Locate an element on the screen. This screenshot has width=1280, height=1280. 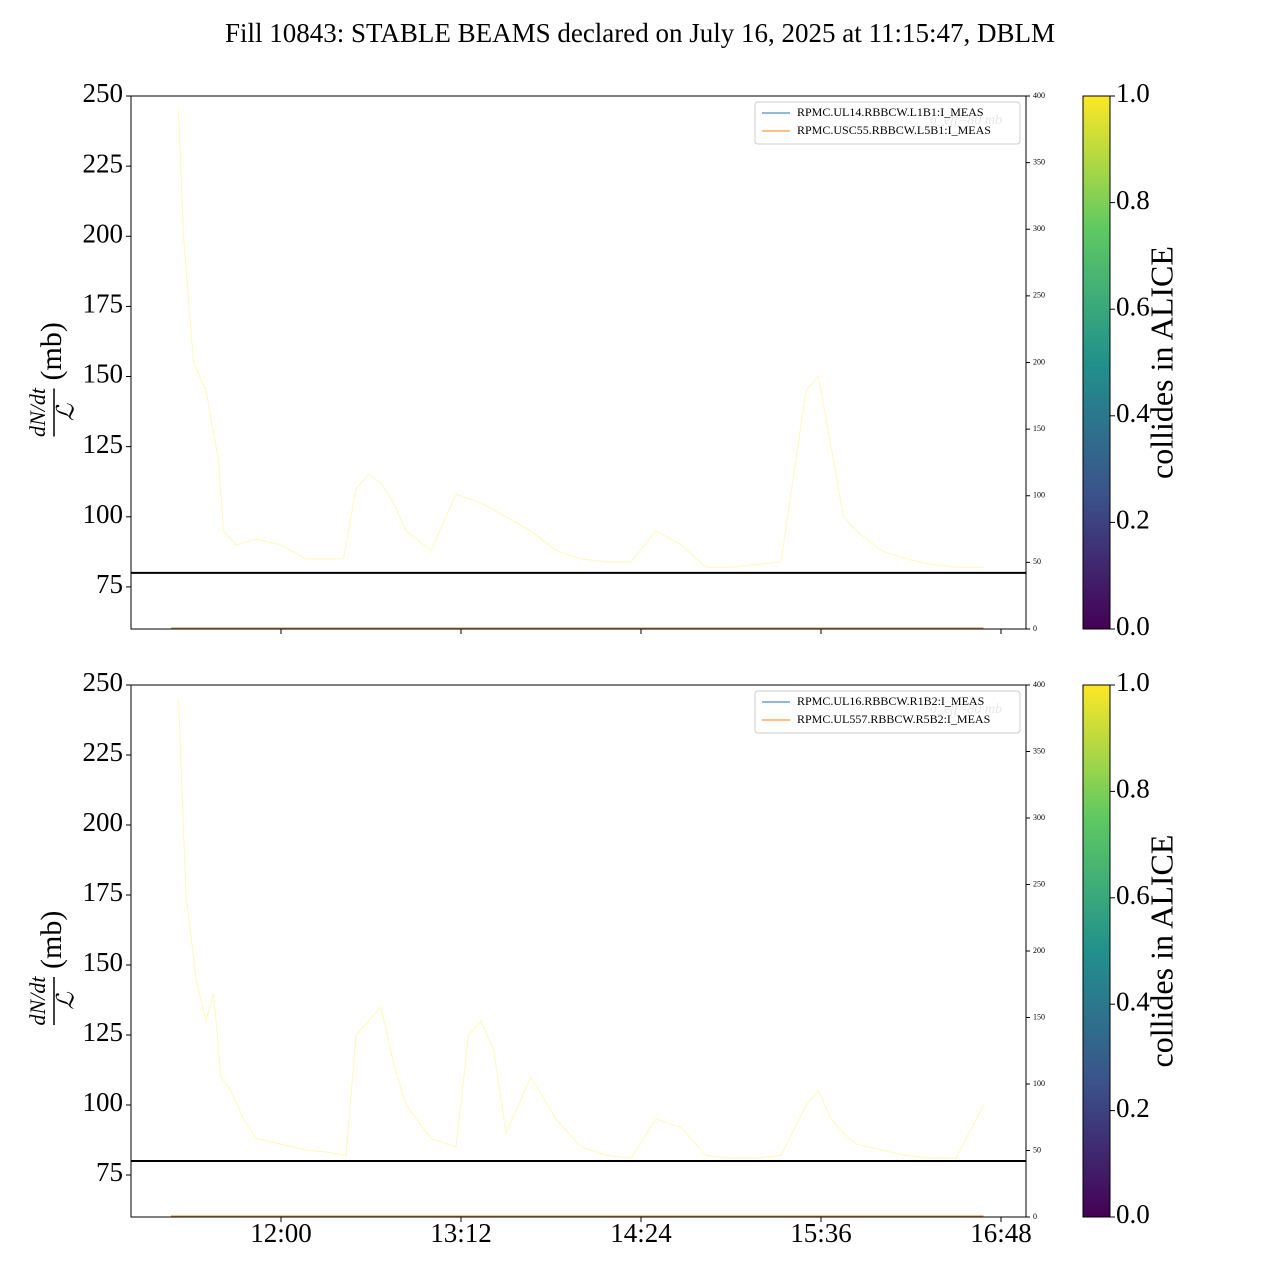
legend-label: RPMC.UL14.RBBCW.L1B1:I_MEAS is located at coordinates (890, 112).